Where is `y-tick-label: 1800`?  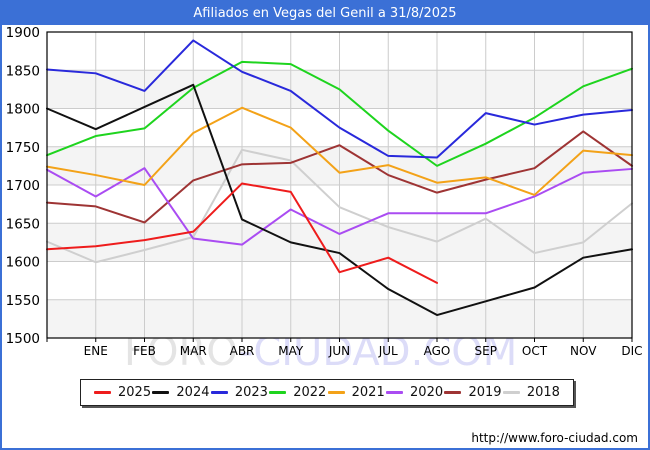 y-tick-label: 1800 is located at coordinates (23, 110).